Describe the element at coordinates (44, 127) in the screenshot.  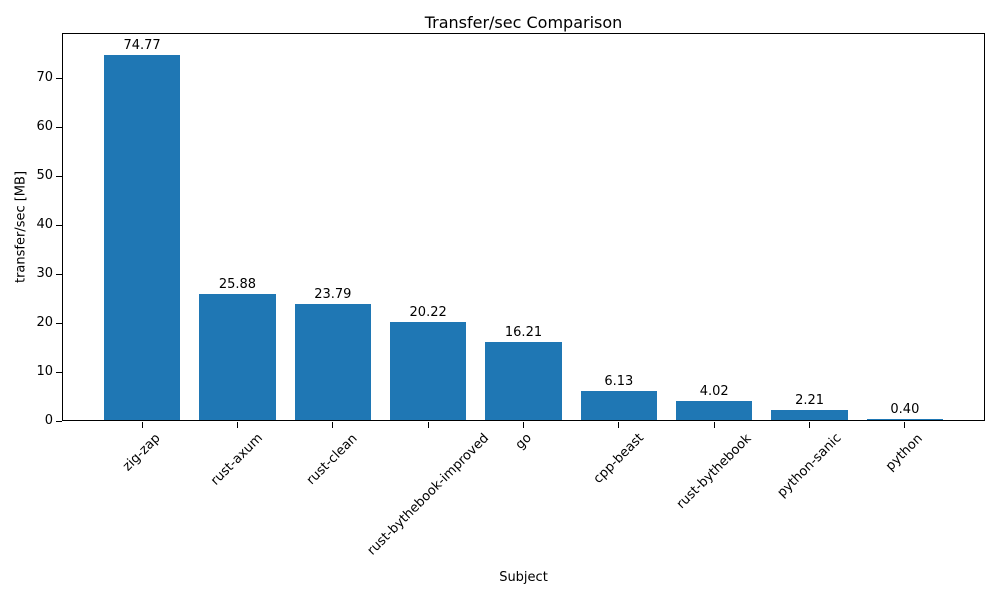
I see `y-tick-label: 60` at that location.